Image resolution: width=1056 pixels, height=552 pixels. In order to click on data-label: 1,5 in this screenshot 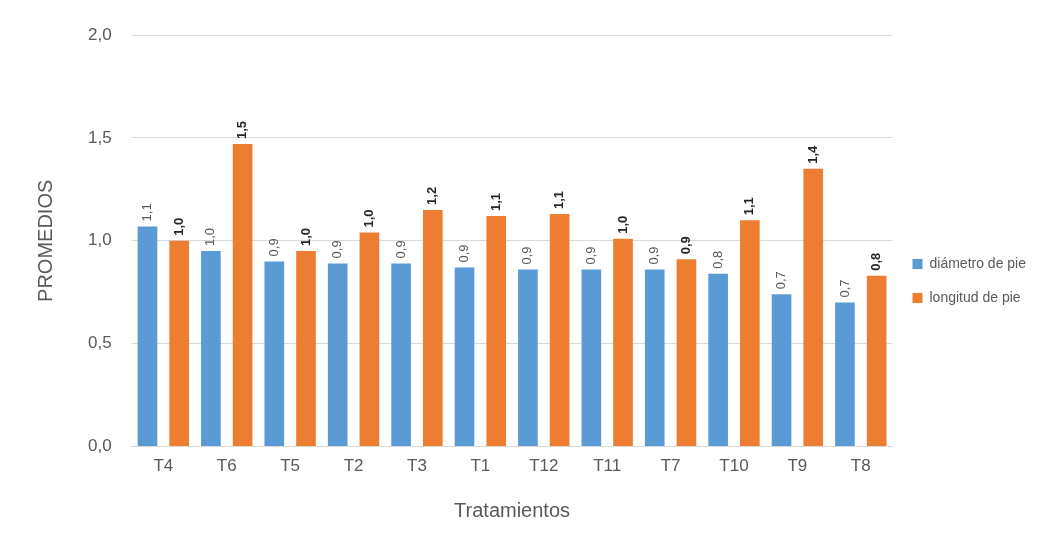, I will do `click(242, 130)`.